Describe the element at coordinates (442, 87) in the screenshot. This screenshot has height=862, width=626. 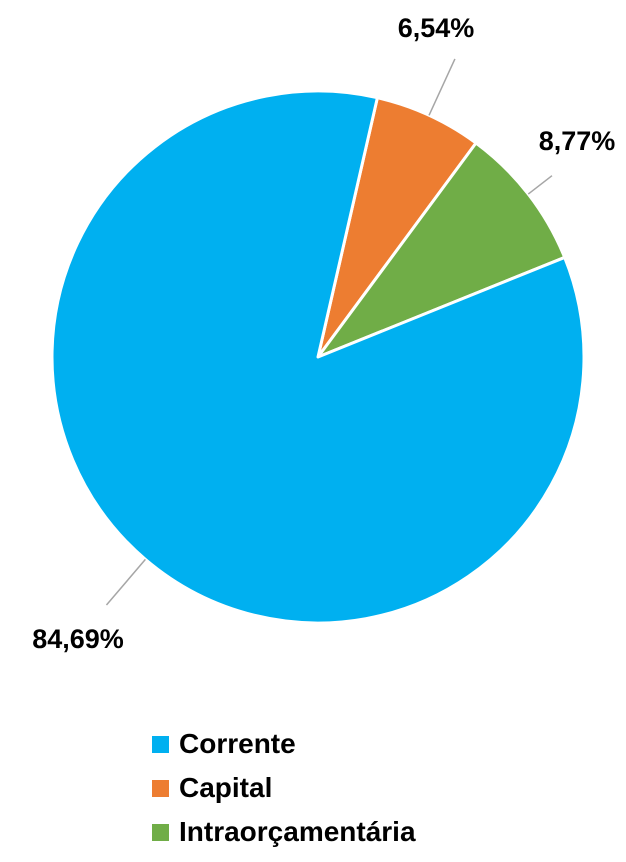
I see `leader-line-capital` at that location.